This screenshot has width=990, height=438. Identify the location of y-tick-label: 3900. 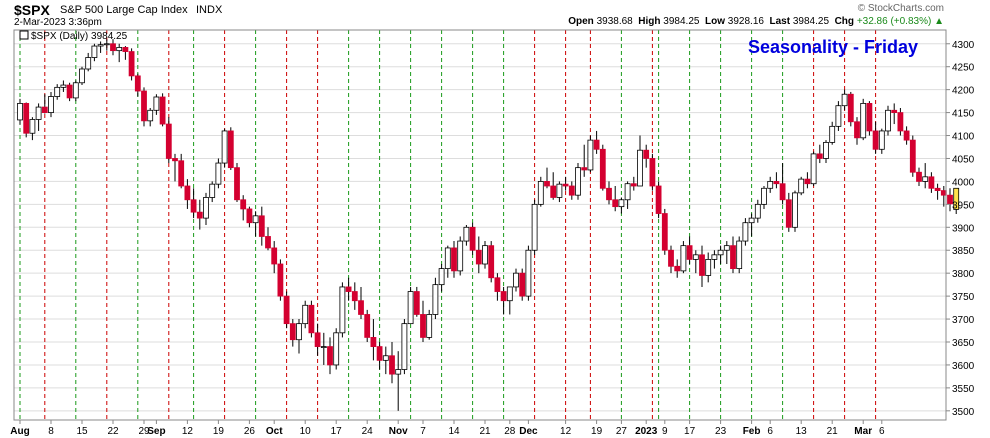
(963, 228).